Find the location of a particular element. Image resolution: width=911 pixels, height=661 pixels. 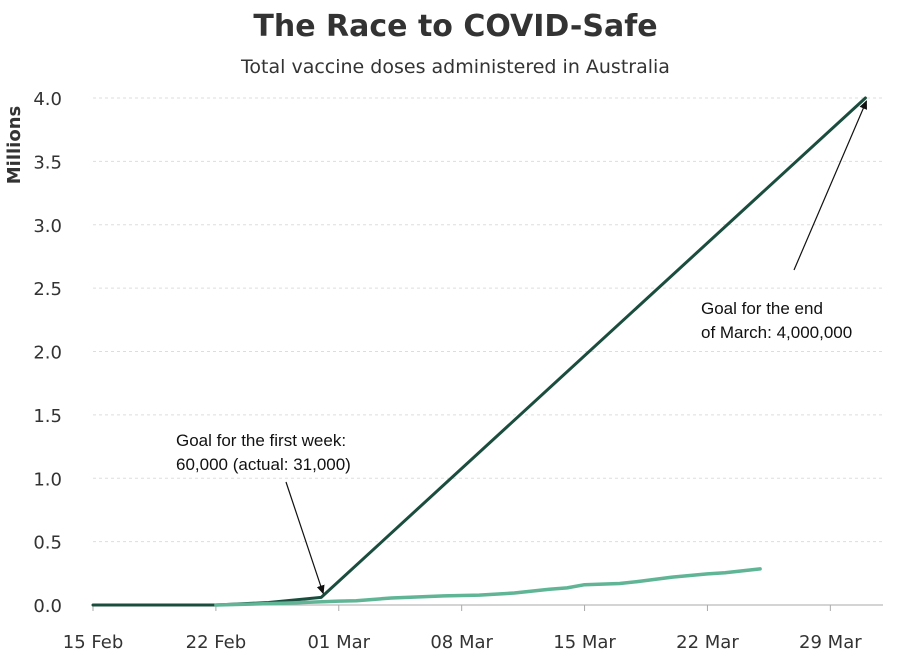

actual-series-line is located at coordinates (488, 587).